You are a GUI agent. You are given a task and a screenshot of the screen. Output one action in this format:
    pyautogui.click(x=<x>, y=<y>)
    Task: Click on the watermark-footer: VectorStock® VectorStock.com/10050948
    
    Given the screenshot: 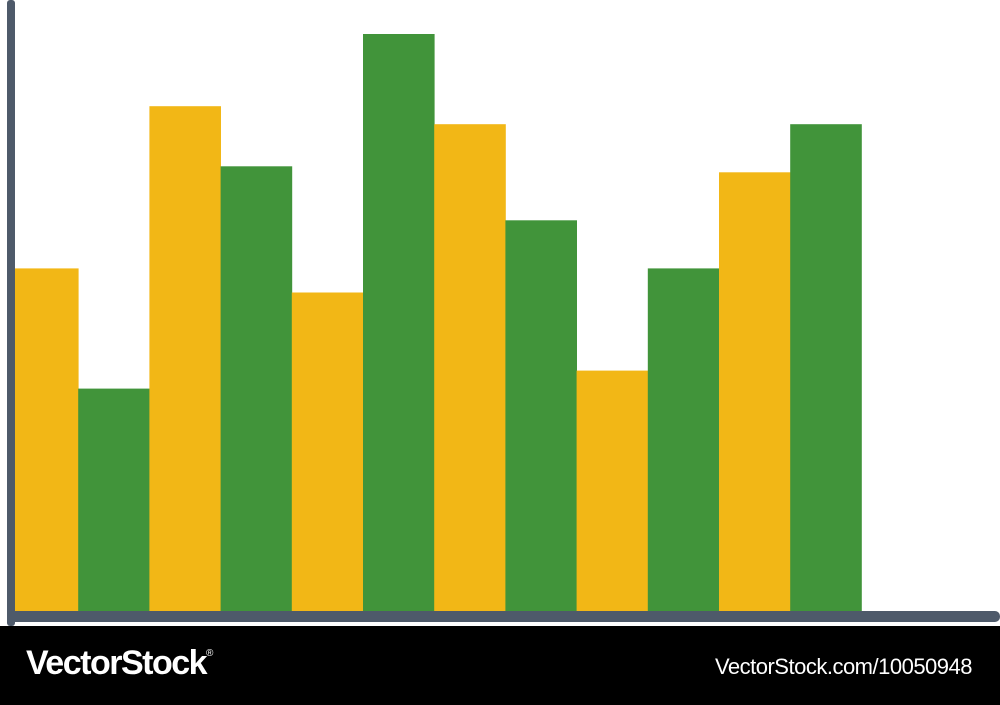 What is the action you would take?
    pyautogui.click(x=500, y=665)
    